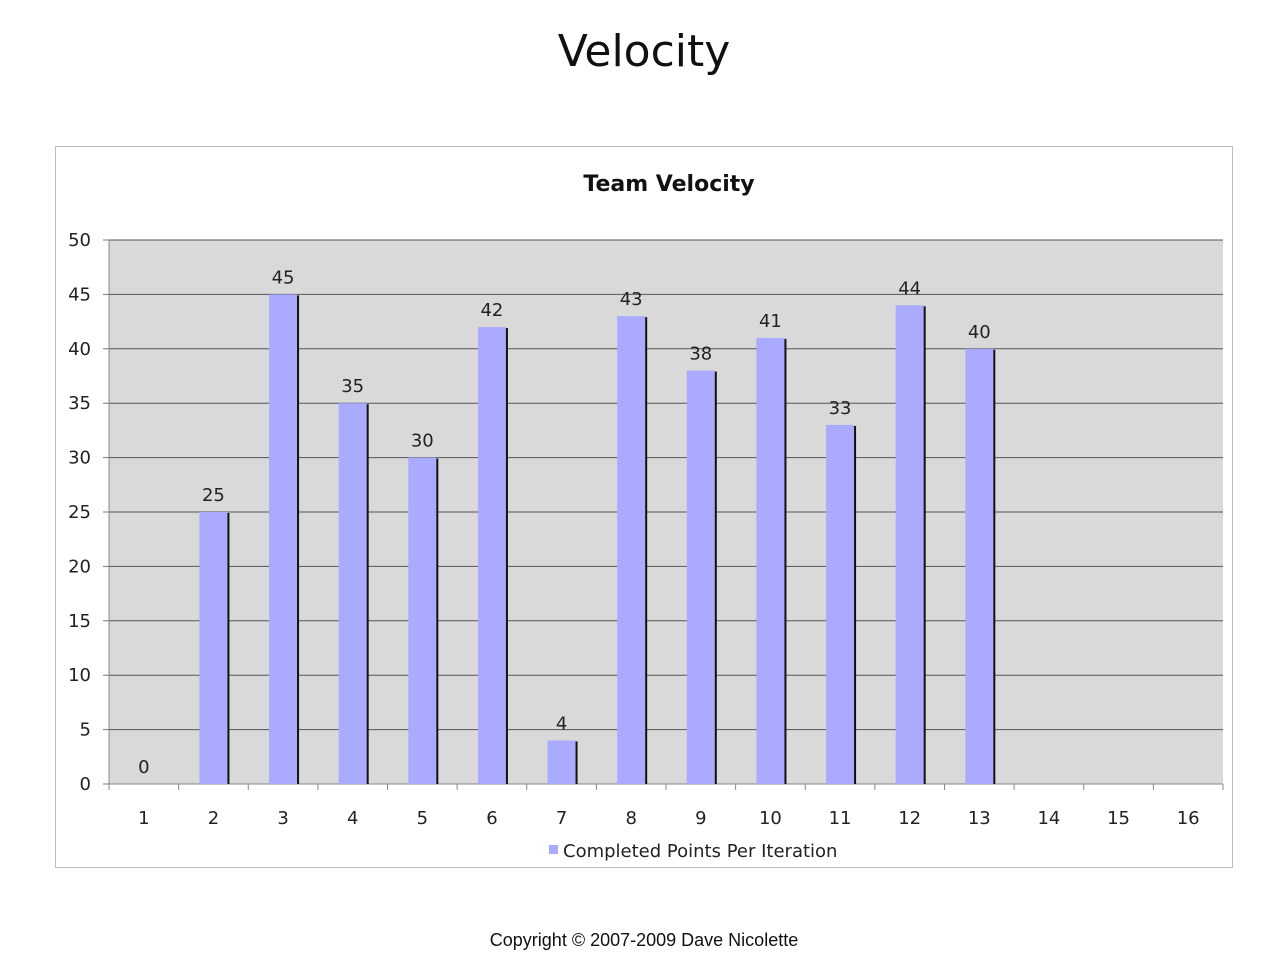  What do you see at coordinates (909, 818) in the screenshot?
I see `x-tick-label: 12` at bounding box center [909, 818].